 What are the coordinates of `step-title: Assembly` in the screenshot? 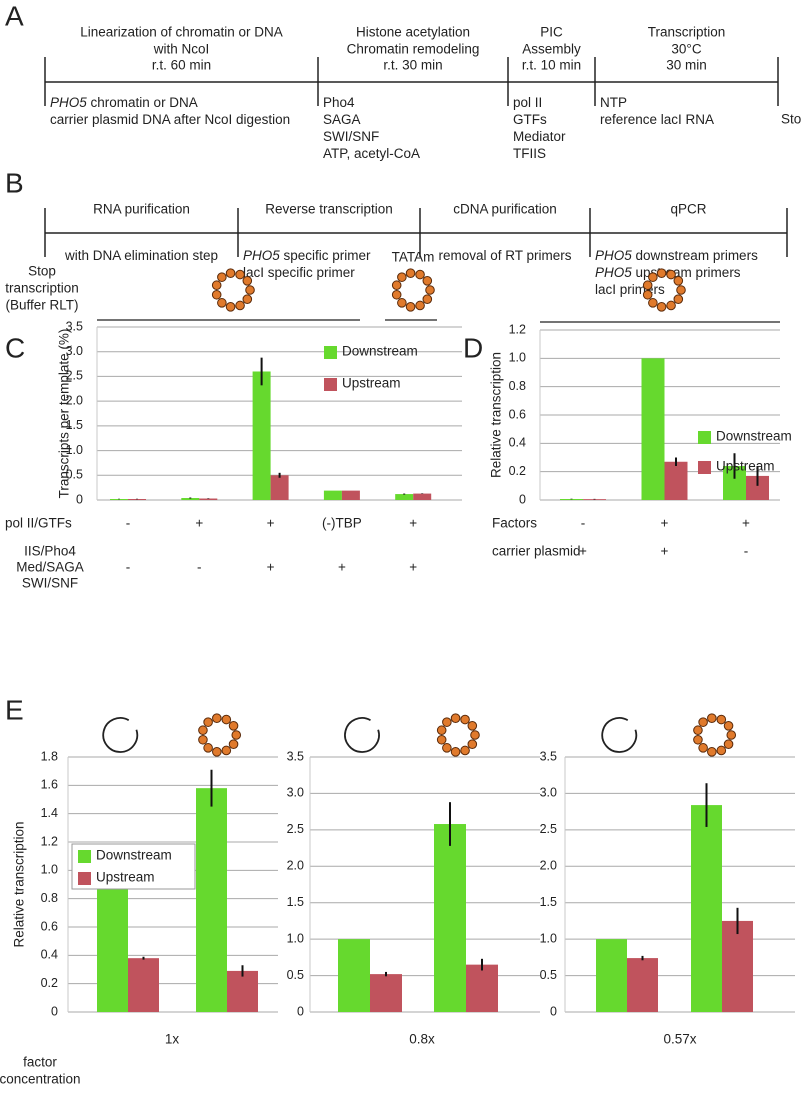 It's located at (551, 49).